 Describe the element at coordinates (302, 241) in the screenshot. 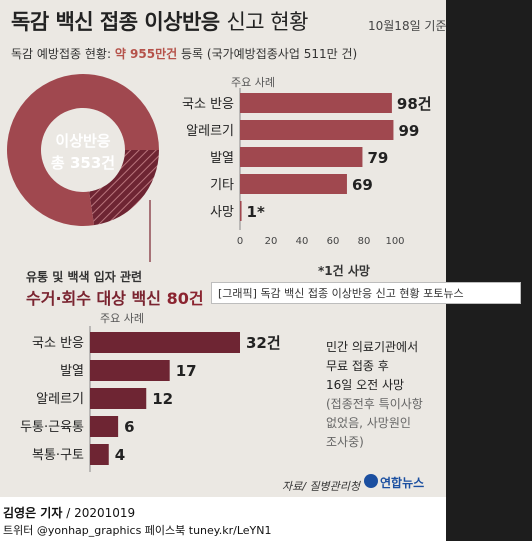

I see `tick-label: 40` at that location.